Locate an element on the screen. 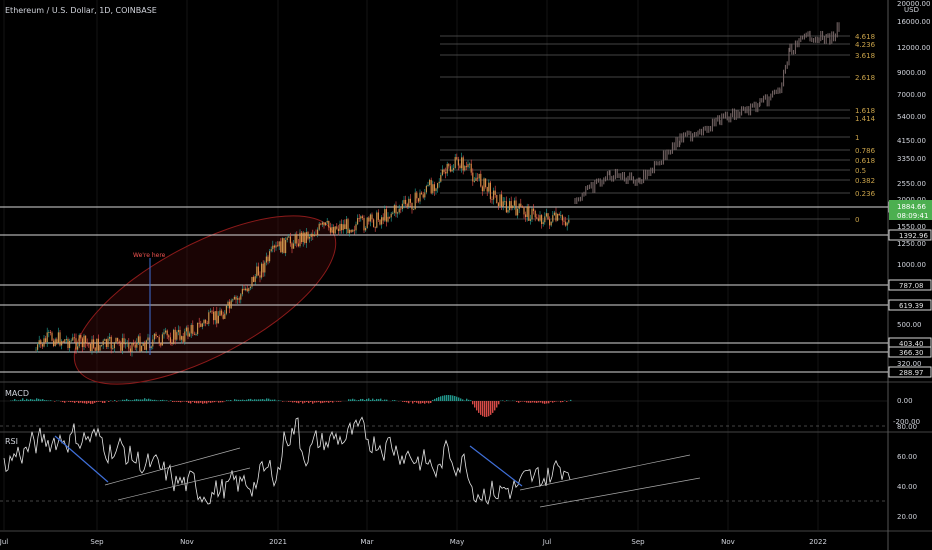 This screenshot has height=550, width=932. price-tick-label: 2550.00 is located at coordinates (911, 184).